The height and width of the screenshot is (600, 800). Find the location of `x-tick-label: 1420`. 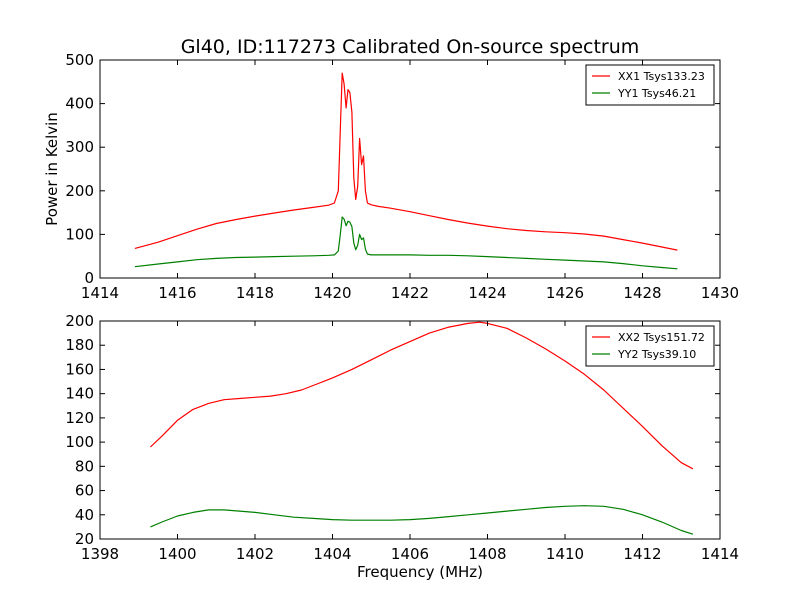

x-tick-label: 1420 is located at coordinates (332, 293).